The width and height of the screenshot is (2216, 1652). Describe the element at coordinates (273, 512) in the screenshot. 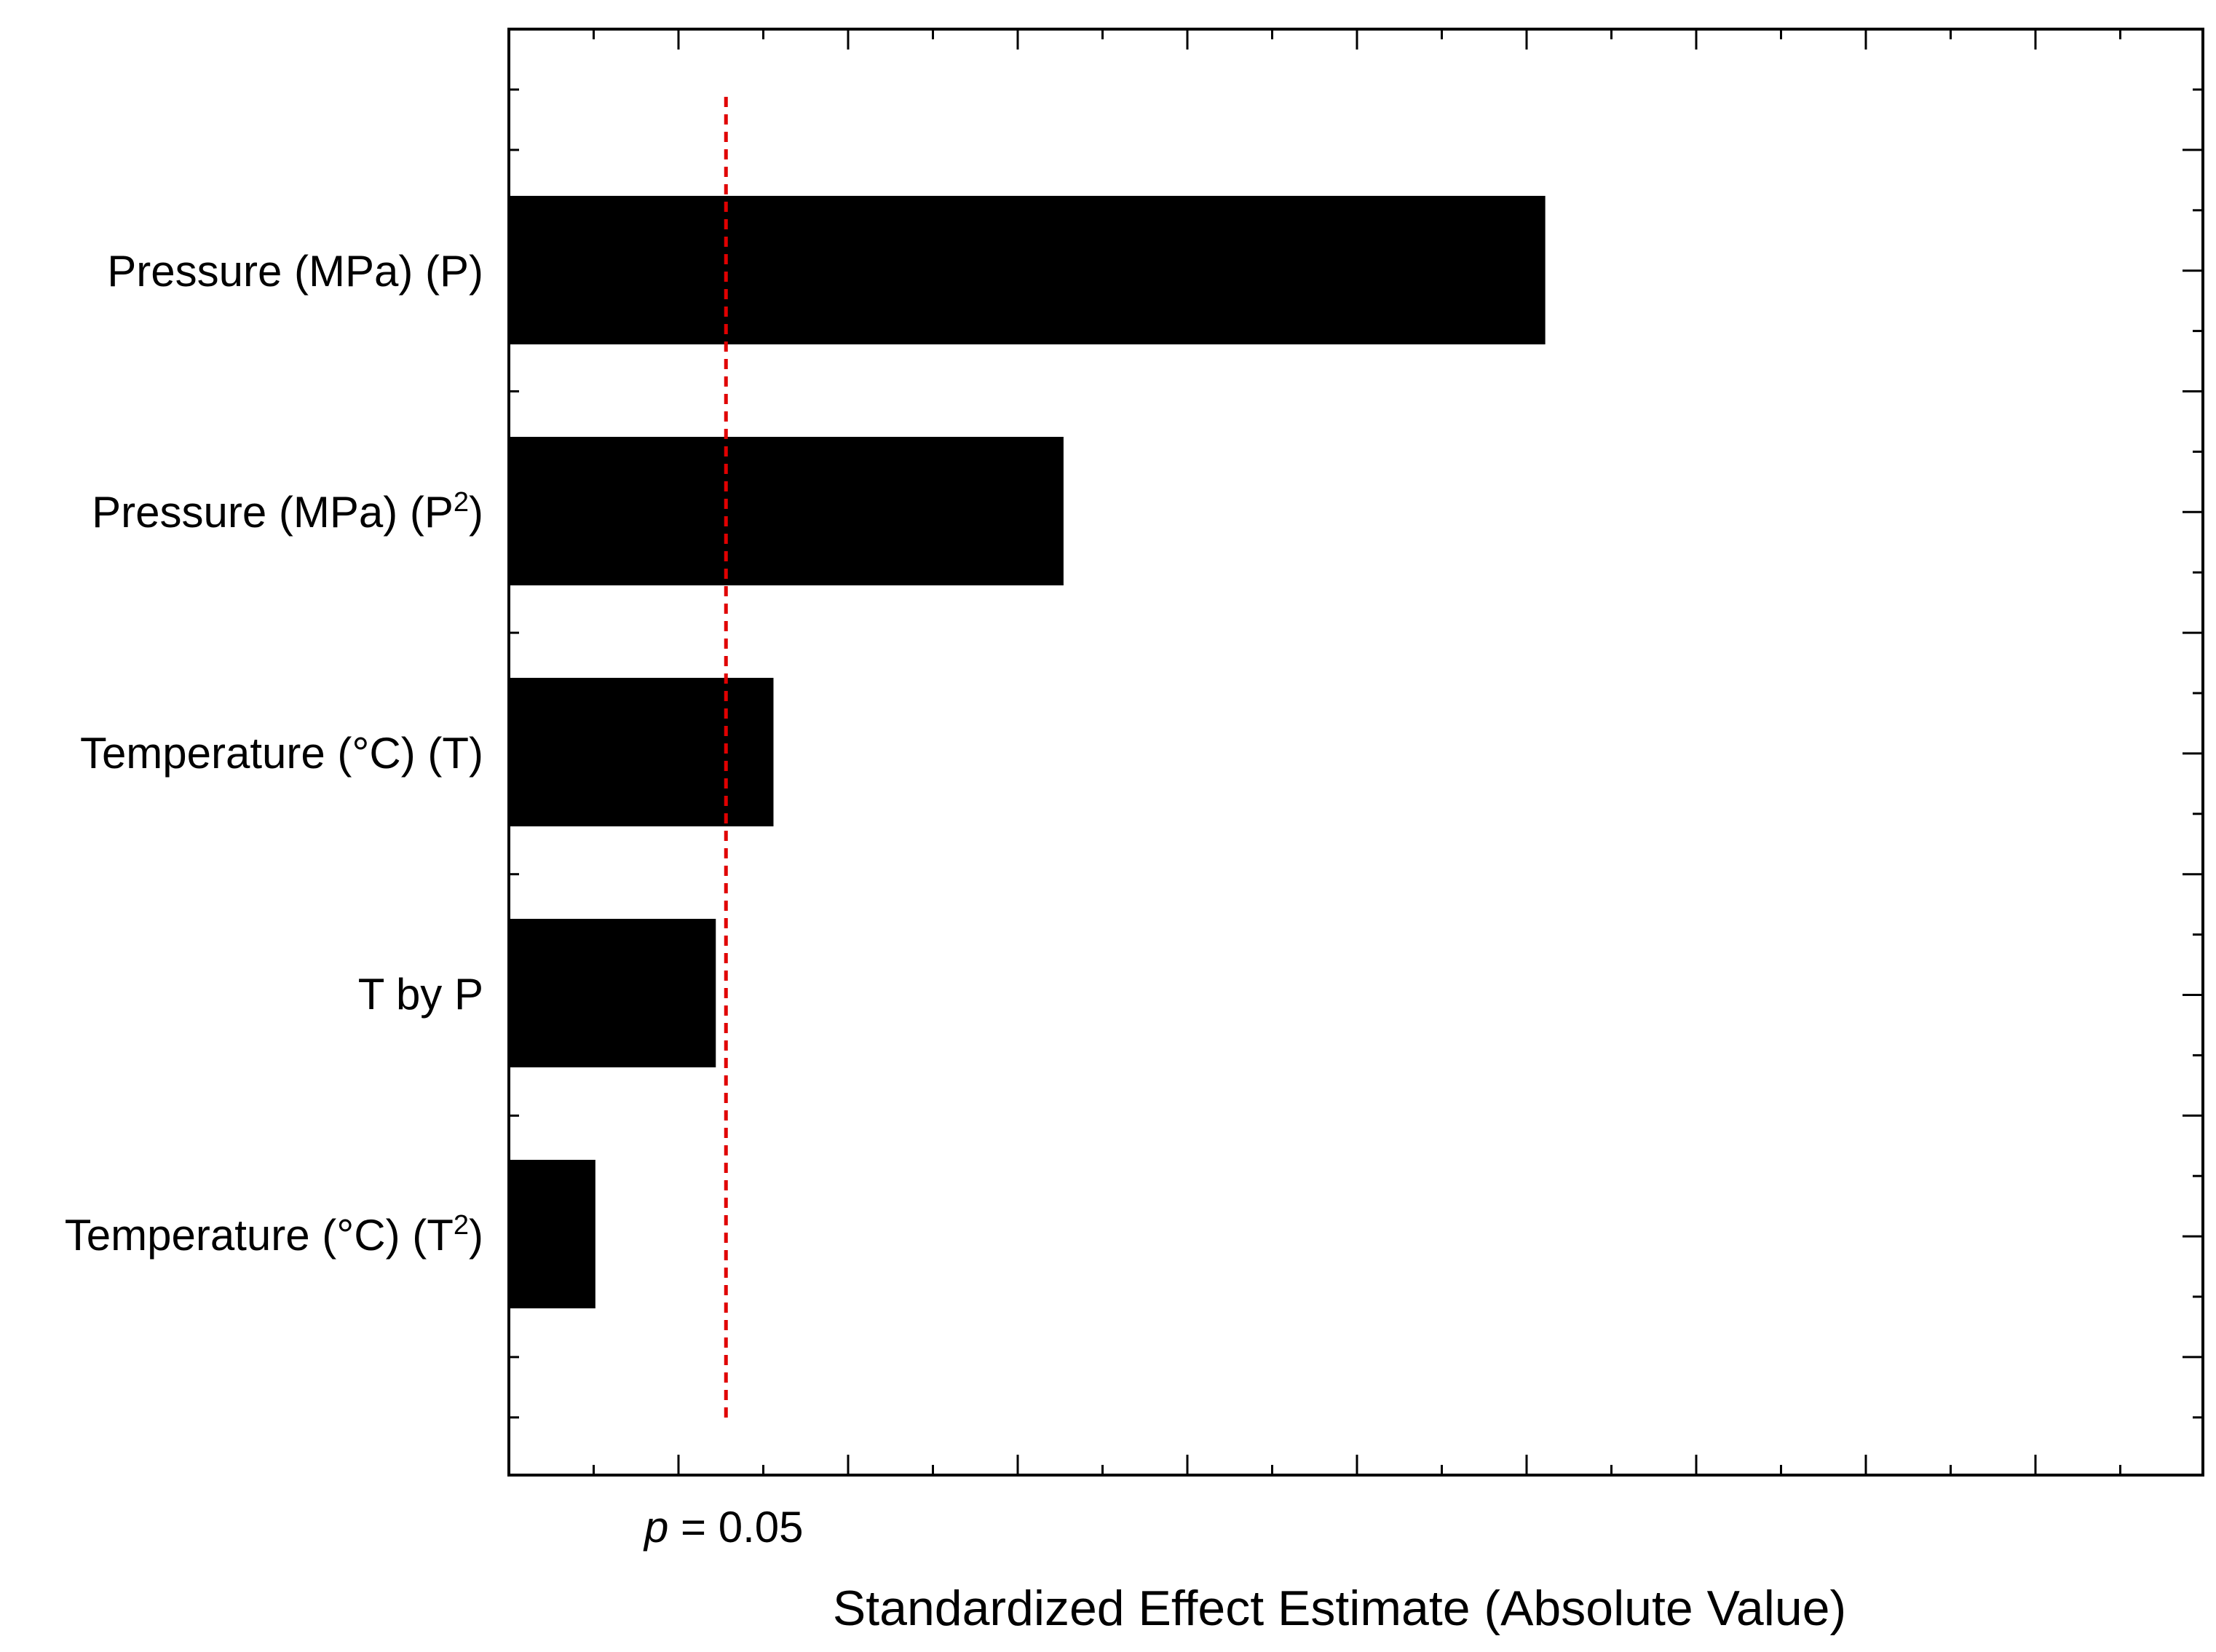

I see `category-label-text: Pressure (MPa) (P` at that location.